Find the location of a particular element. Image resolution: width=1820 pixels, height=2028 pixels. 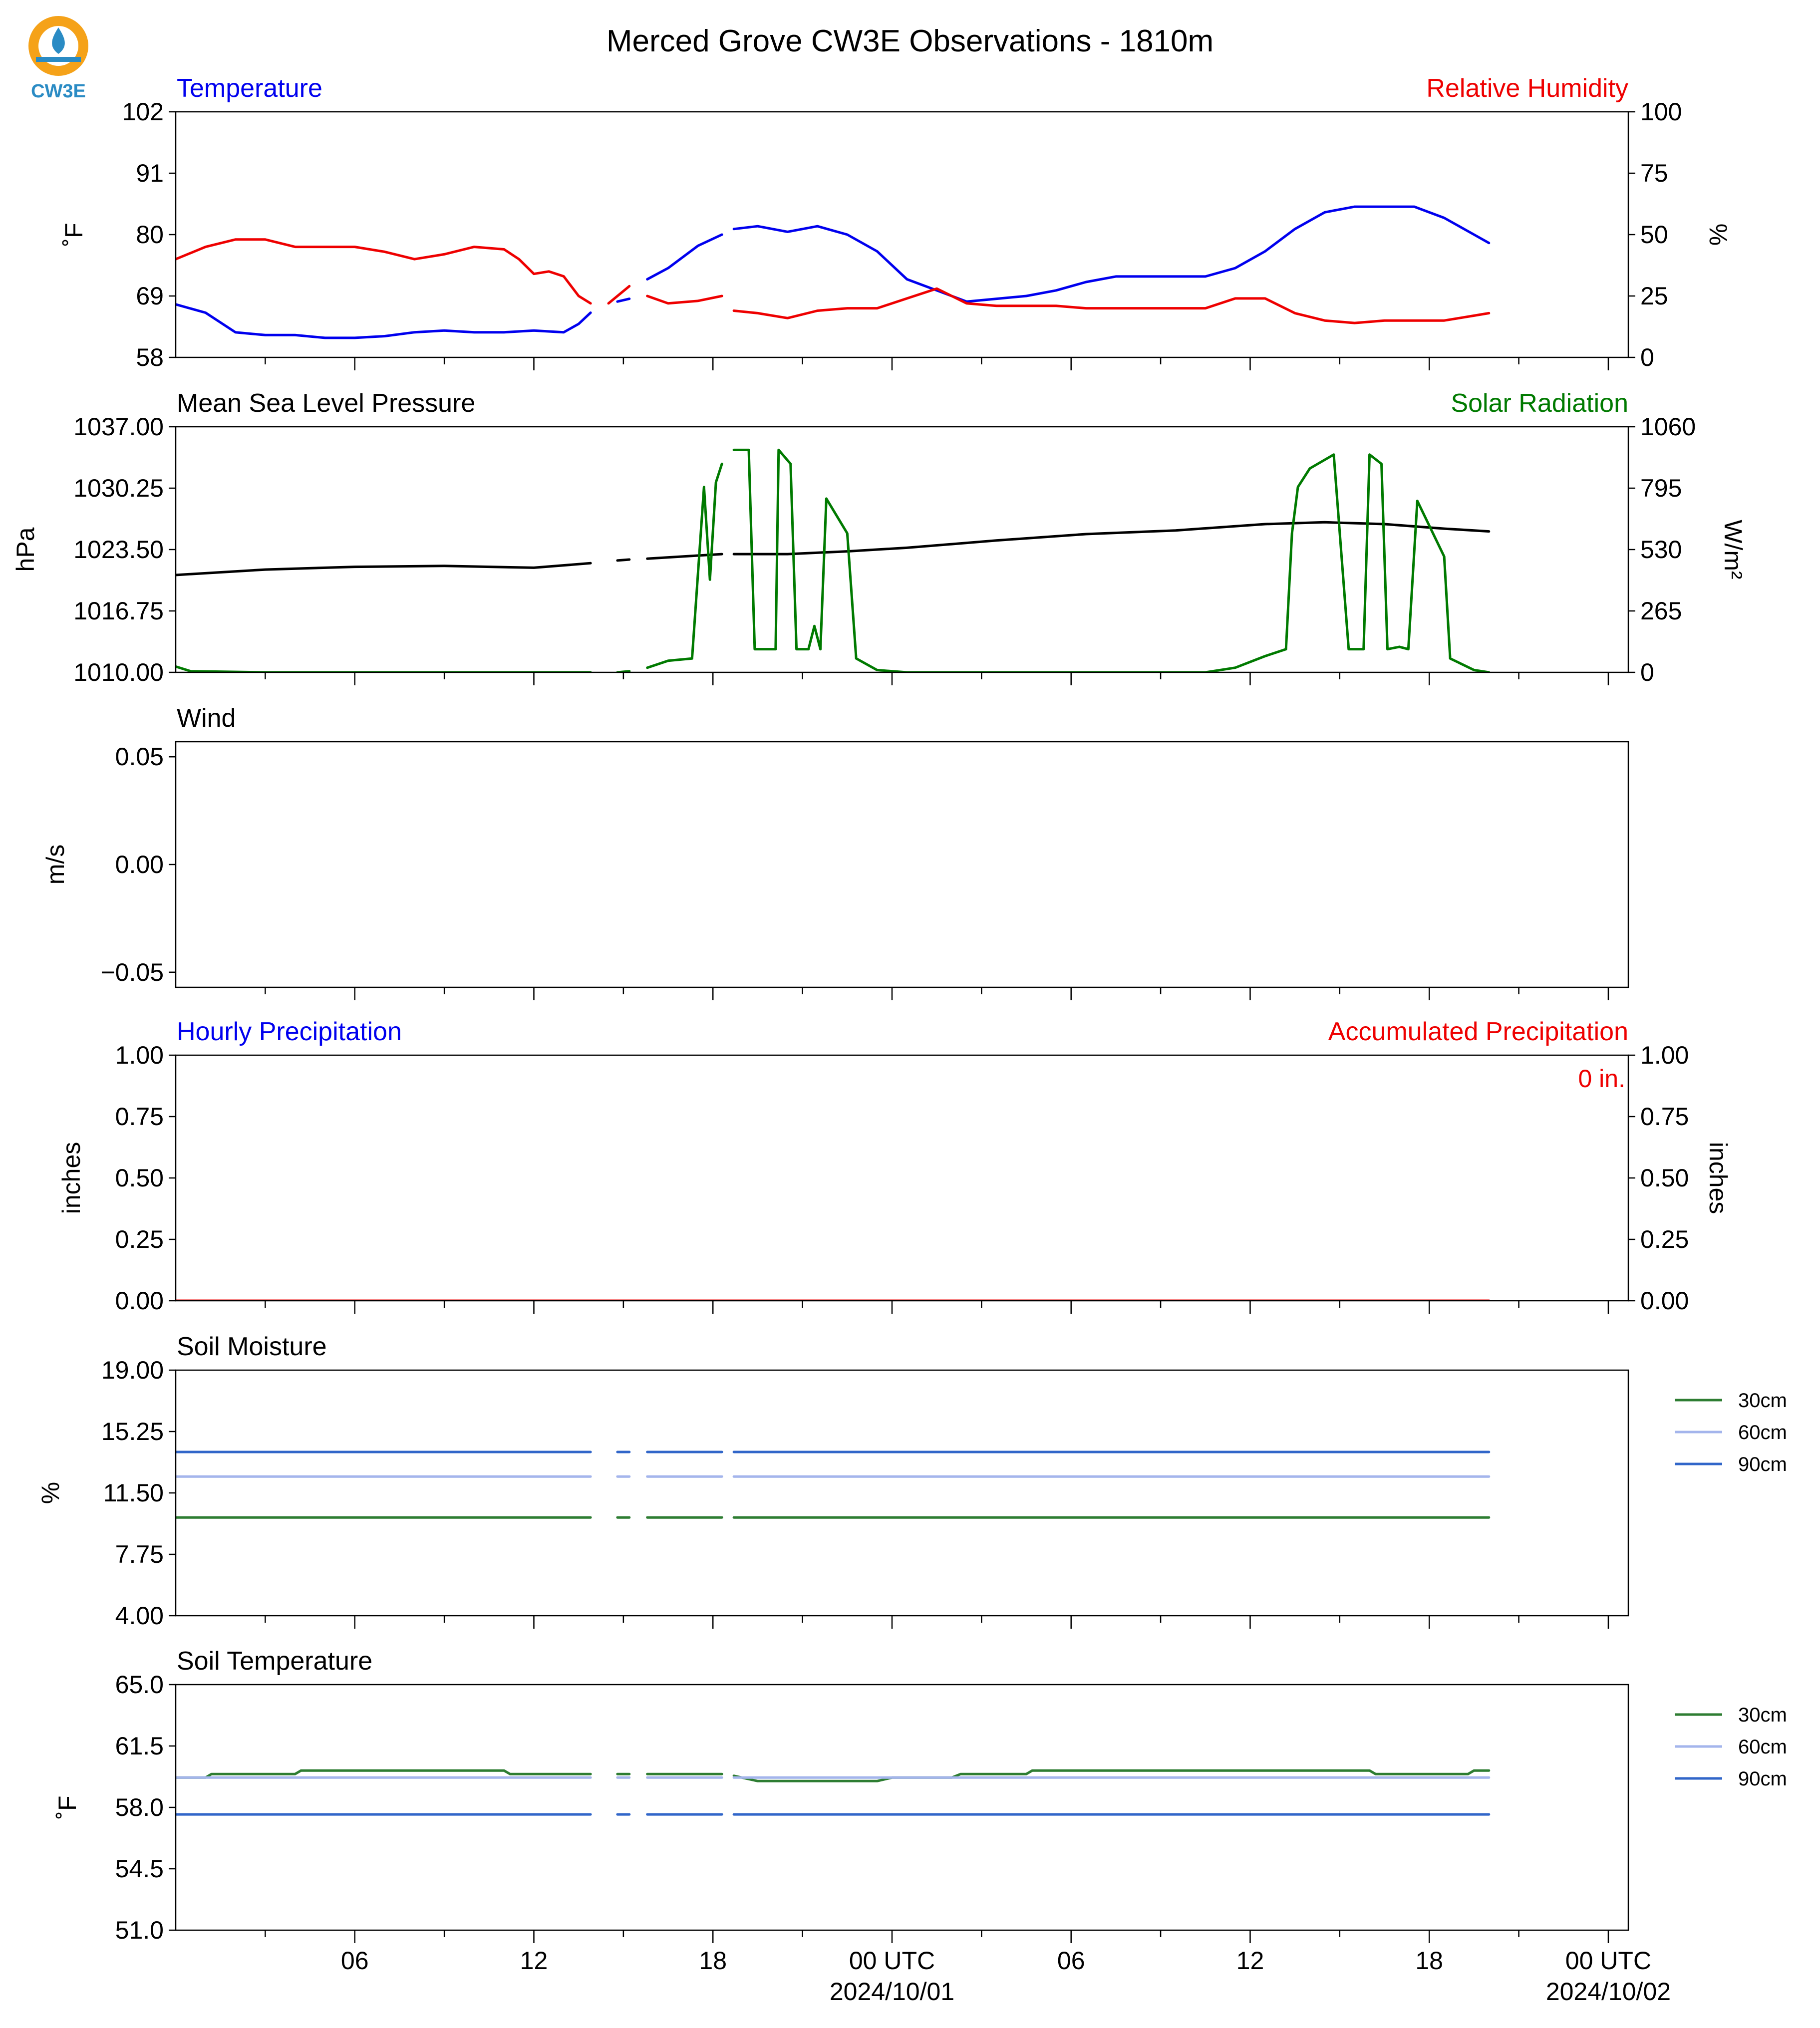

panel-title-left: Soil Moisture is located at coordinates (252, 1346).